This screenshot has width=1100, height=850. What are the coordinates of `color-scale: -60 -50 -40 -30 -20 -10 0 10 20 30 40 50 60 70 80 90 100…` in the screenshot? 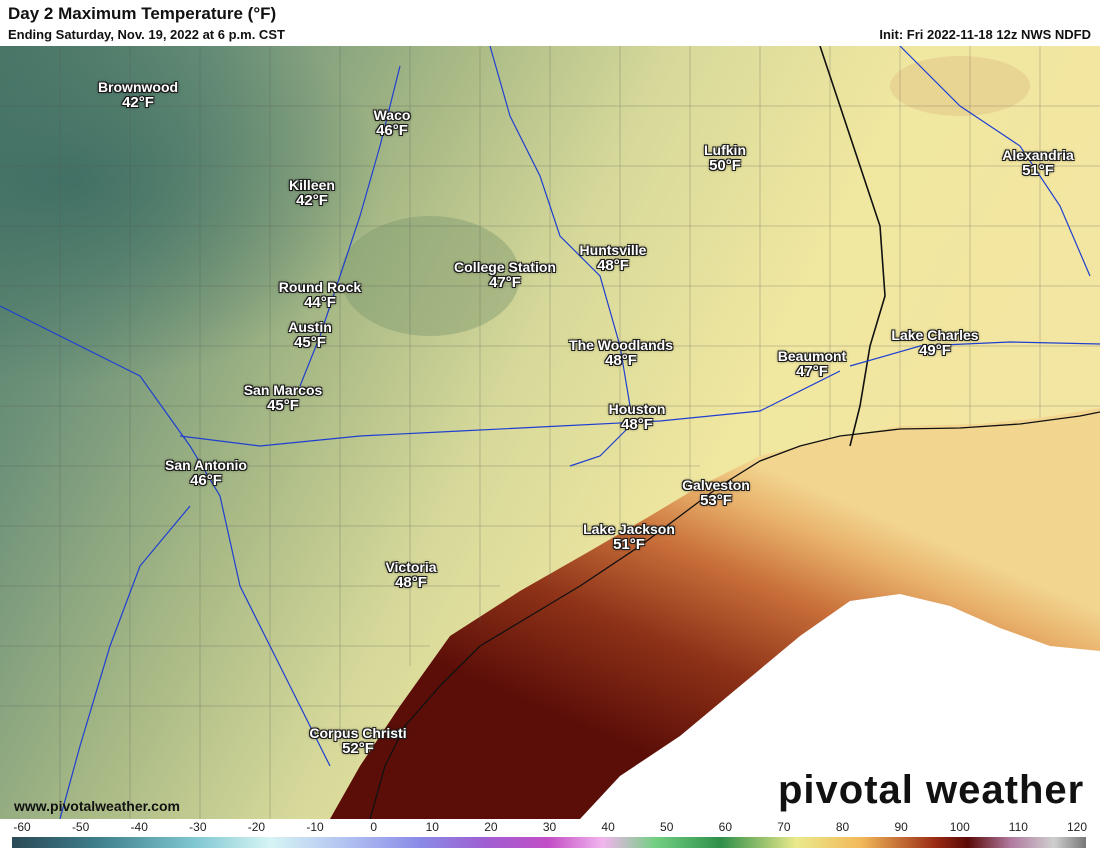 It's located at (550, 834).